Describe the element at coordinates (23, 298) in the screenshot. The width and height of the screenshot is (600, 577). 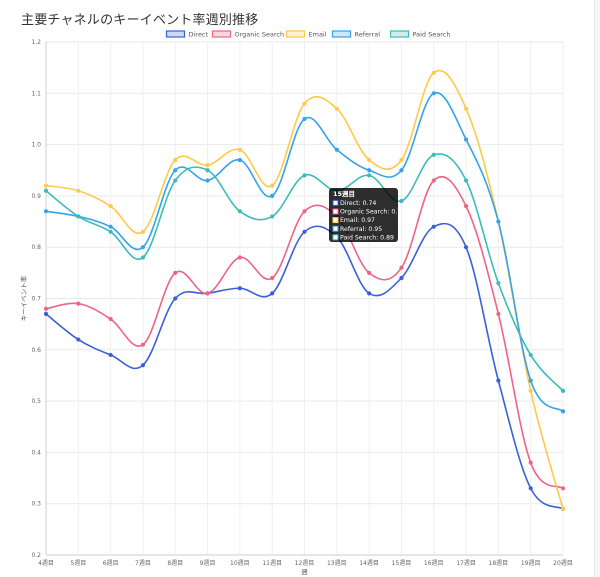
I see `y-axis-title: キーイベント率` at that location.